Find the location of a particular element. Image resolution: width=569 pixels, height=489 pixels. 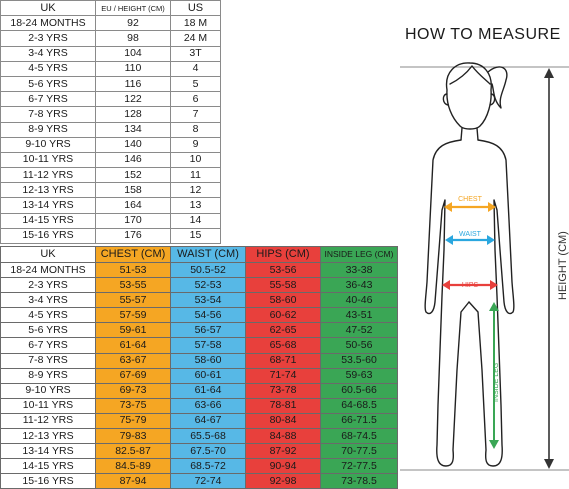

hips-cell: 84-88 is located at coordinates (283, 436).